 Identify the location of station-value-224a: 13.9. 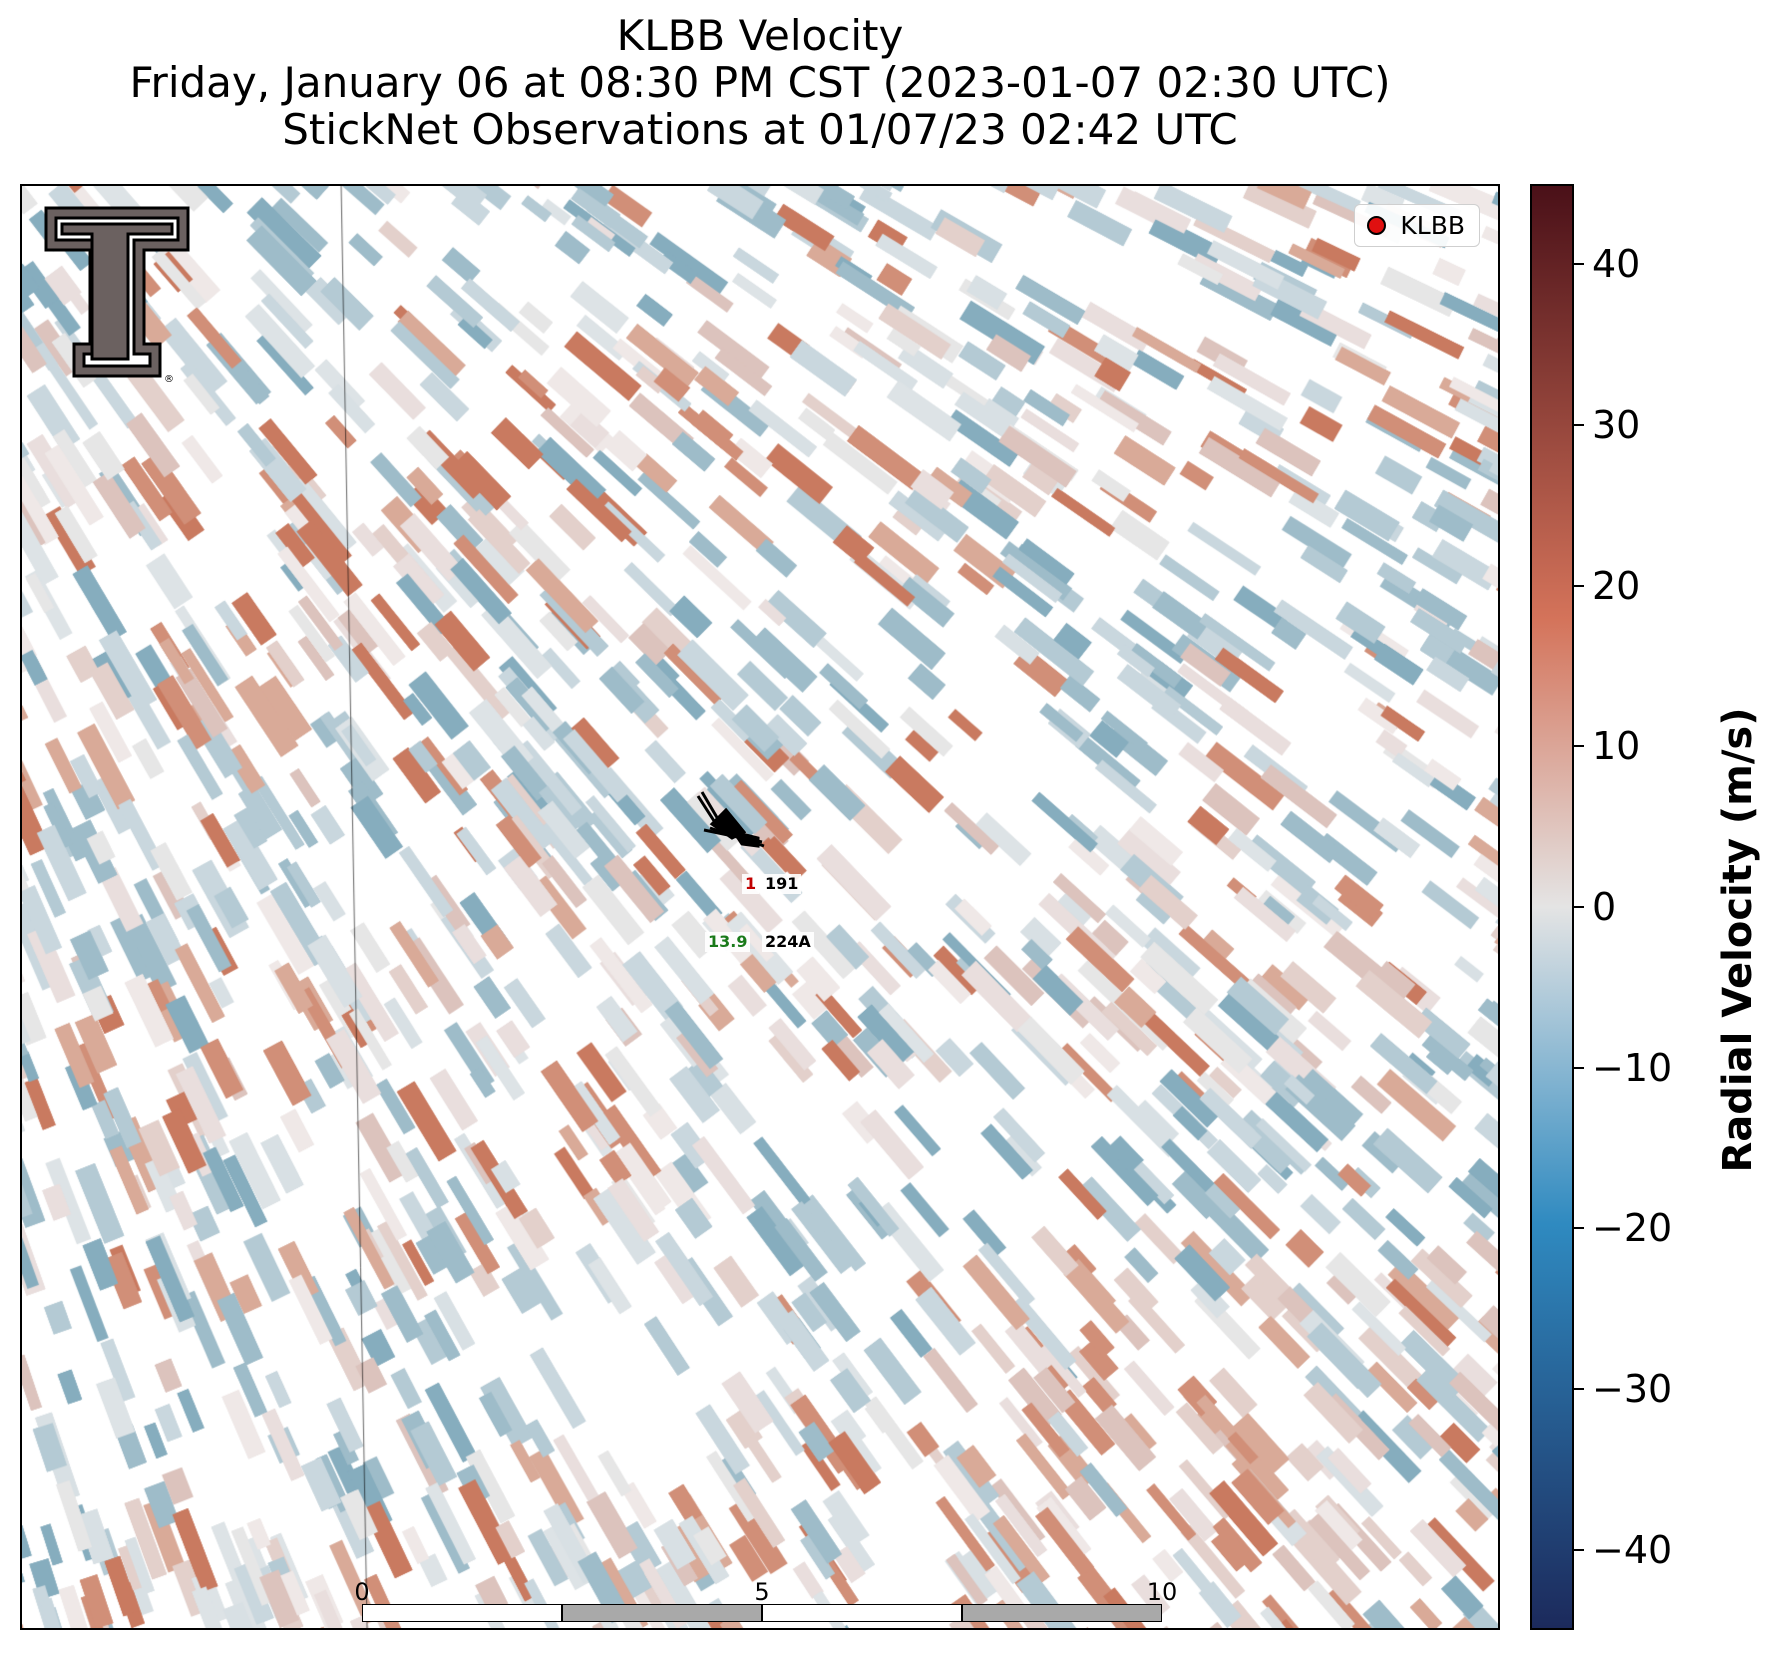
(728, 942).